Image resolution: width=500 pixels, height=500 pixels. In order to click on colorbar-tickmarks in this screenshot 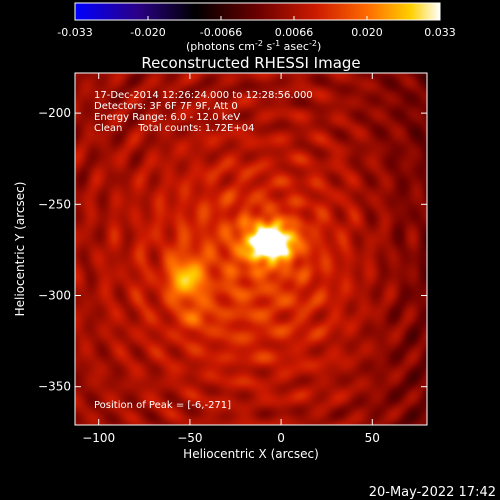, I will do `click(257, 18)`.